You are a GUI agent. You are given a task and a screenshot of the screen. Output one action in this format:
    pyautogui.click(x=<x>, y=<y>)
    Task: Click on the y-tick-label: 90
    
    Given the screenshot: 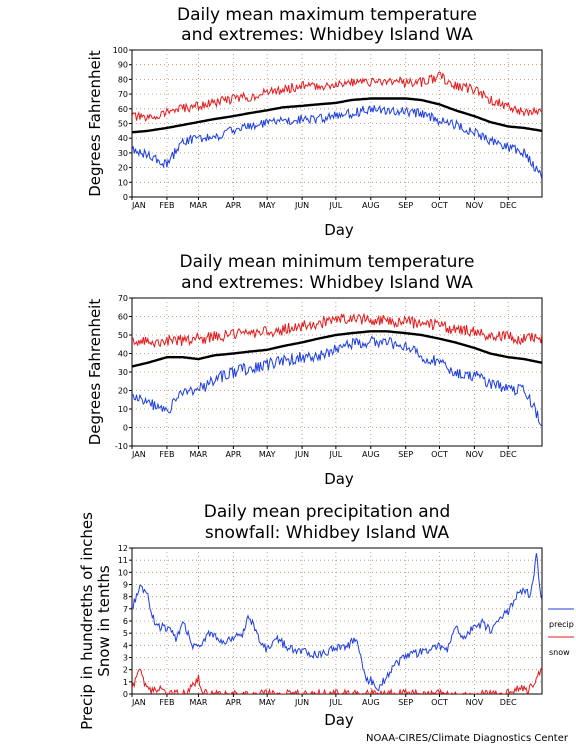 What is the action you would take?
    pyautogui.click(x=123, y=65)
    